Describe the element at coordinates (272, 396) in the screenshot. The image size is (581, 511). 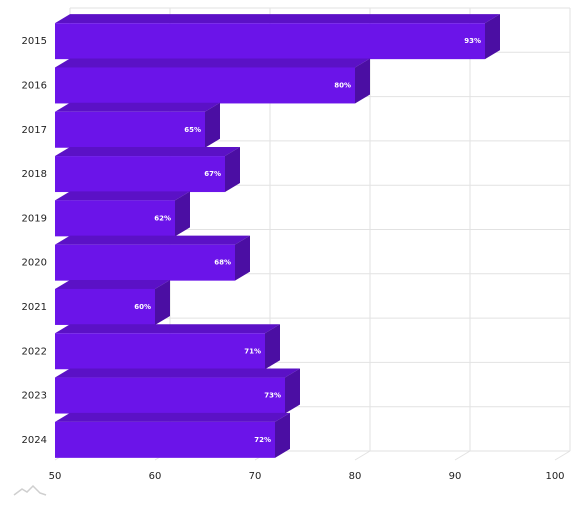
I see `value-label: 73%` at that location.